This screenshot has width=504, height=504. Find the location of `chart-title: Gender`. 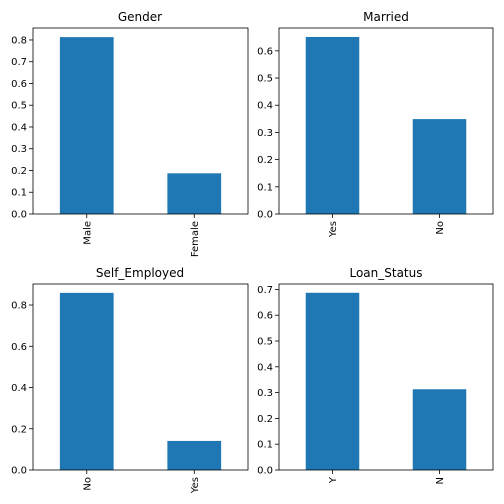

chart-title: Gender is located at coordinates (140, 17).